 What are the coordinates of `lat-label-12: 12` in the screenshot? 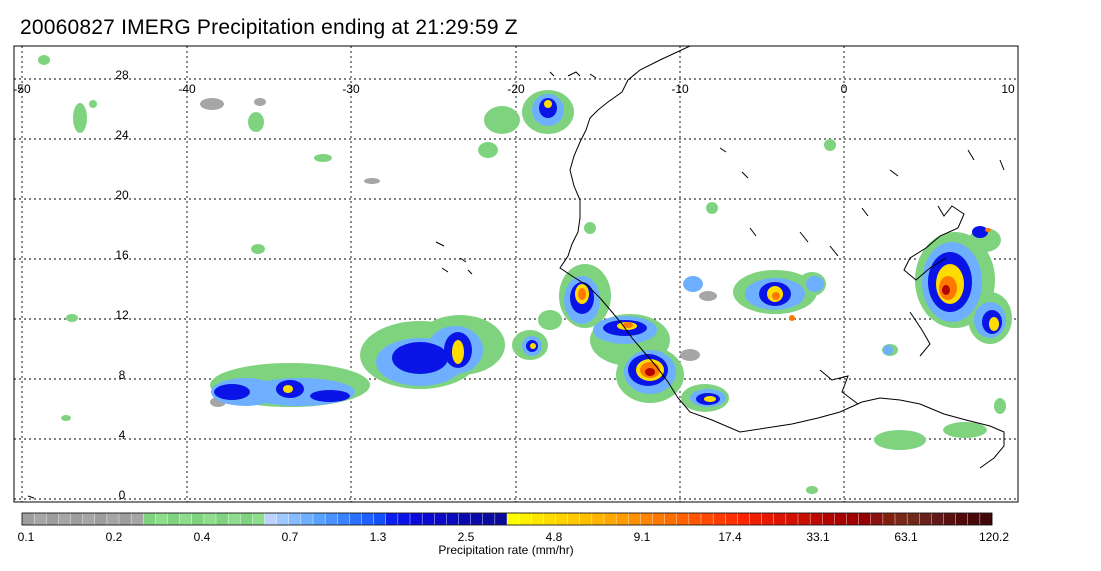 It's located at (122, 315).